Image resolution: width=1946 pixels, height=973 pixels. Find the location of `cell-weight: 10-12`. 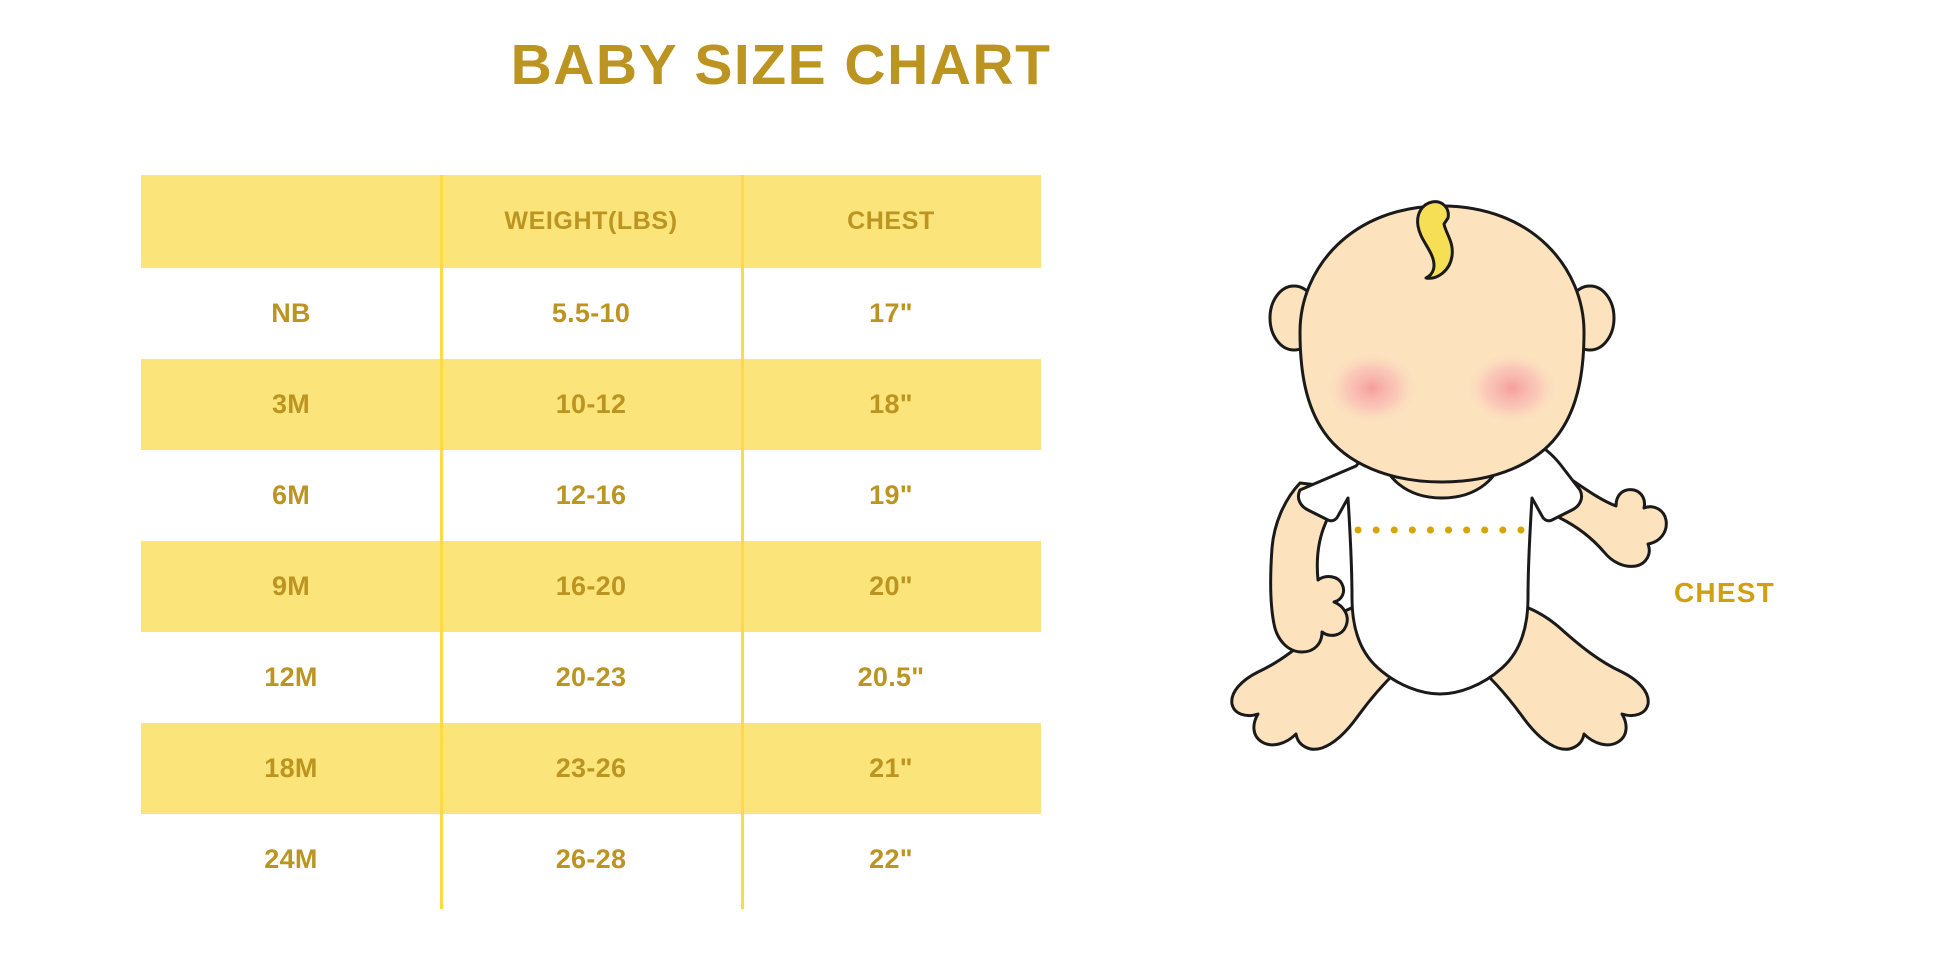

cell-weight: 10-12 is located at coordinates (591, 404).